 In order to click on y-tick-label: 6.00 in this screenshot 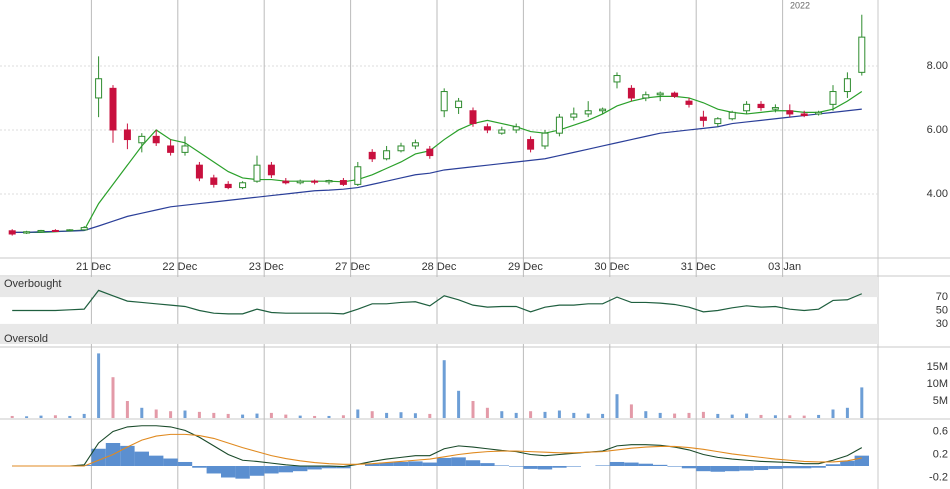, I will do `click(937, 130)`.